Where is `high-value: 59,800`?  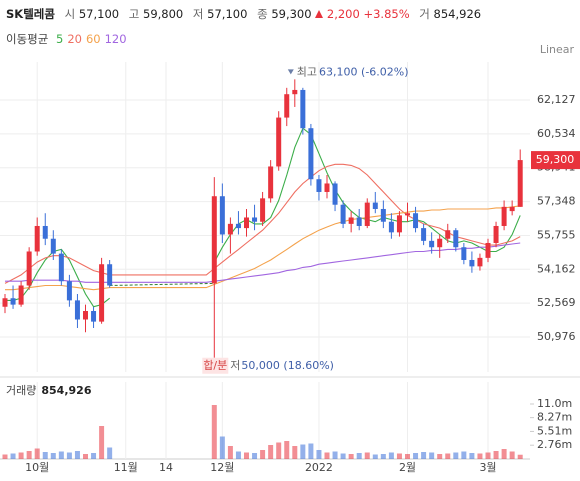
high-value: 59,800 is located at coordinates (163, 14).